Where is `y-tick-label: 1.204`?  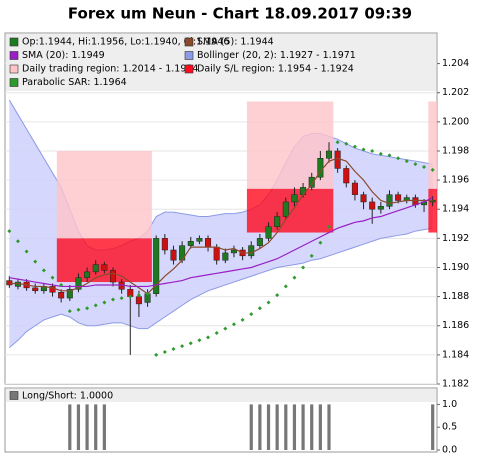 y-tick-label: 1.204 is located at coordinates (455, 63).